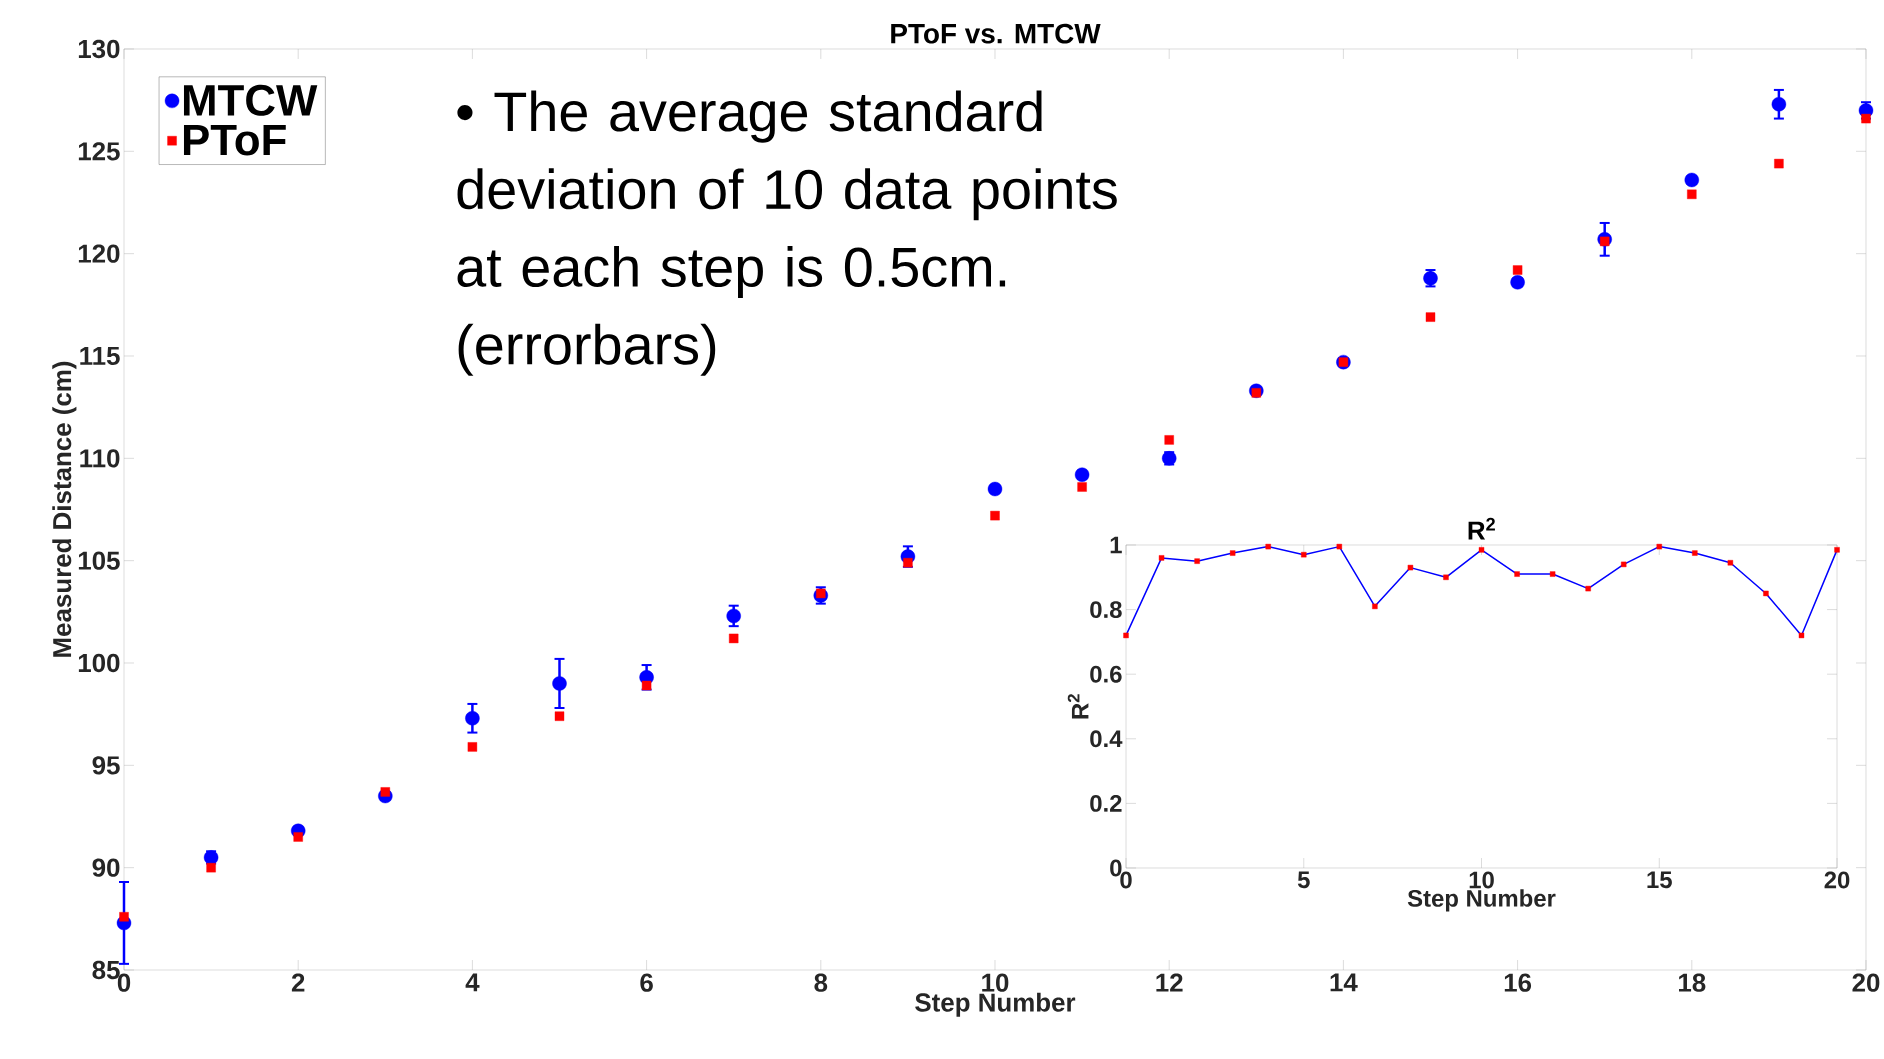 This screenshot has width=1884, height=1059. Describe the element at coordinates (99, 253) in the screenshot. I see `y-tick-label: 120` at that location.